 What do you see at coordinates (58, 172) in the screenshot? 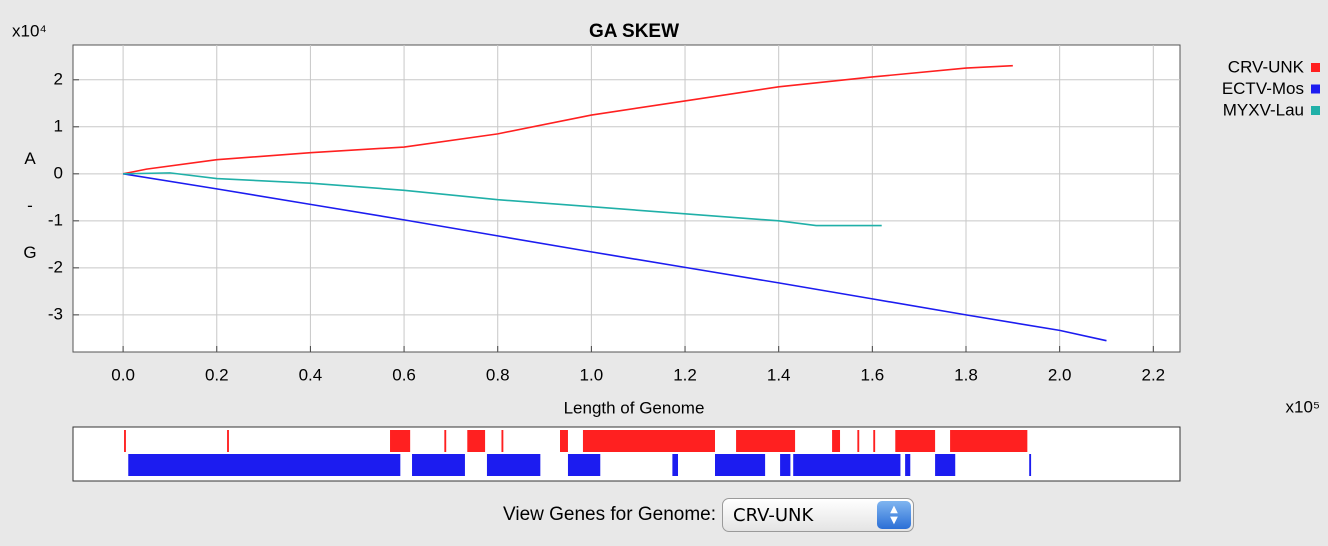
I see `y-tick-label: 0` at bounding box center [58, 172].